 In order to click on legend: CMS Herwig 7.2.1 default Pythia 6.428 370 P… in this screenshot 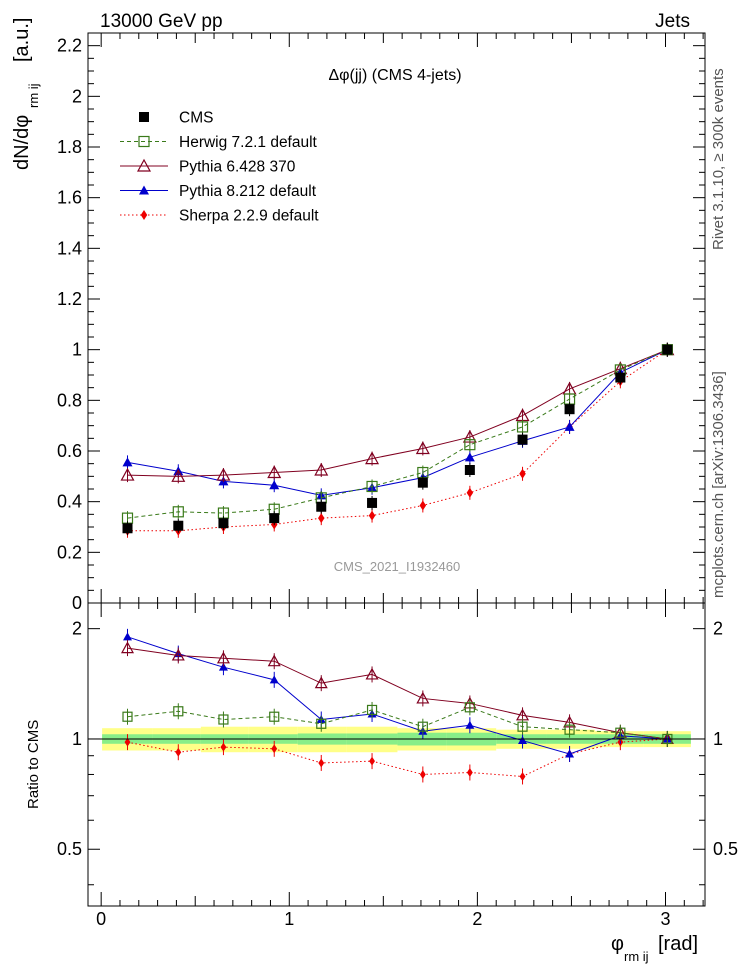, I will do `click(219, 167)`.